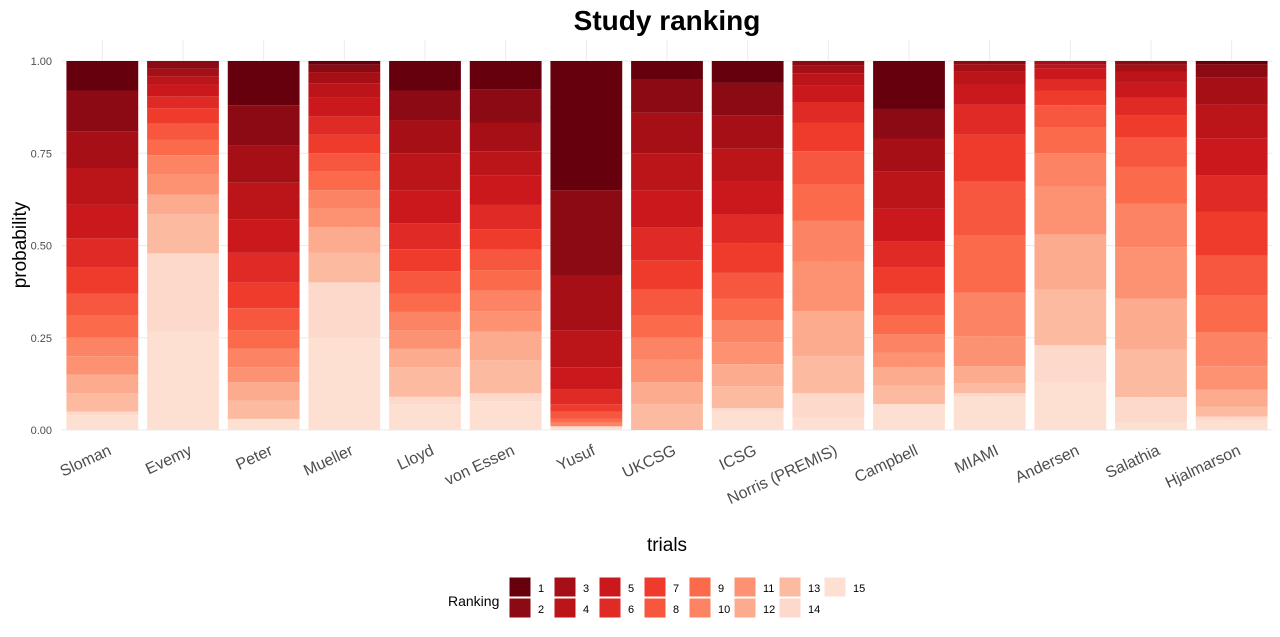 This screenshot has height=637, width=1280. I want to click on y-tick-label: 0.75, so click(41, 154).